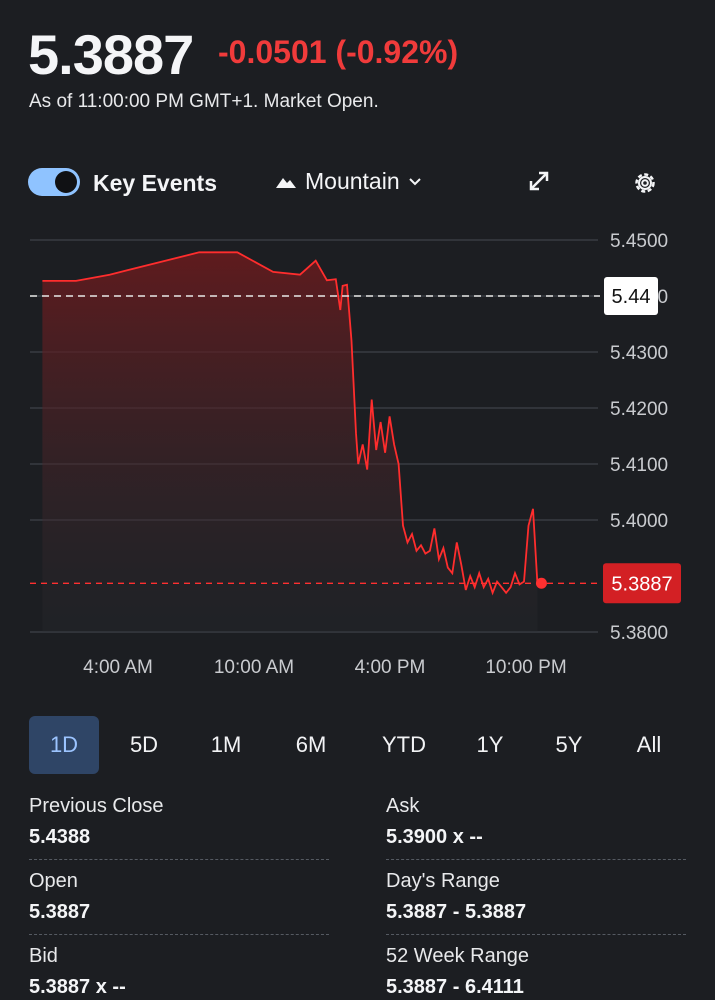 The image size is (715, 1000). Describe the element at coordinates (415, 182) in the screenshot. I see `chevron-down-icon` at that location.